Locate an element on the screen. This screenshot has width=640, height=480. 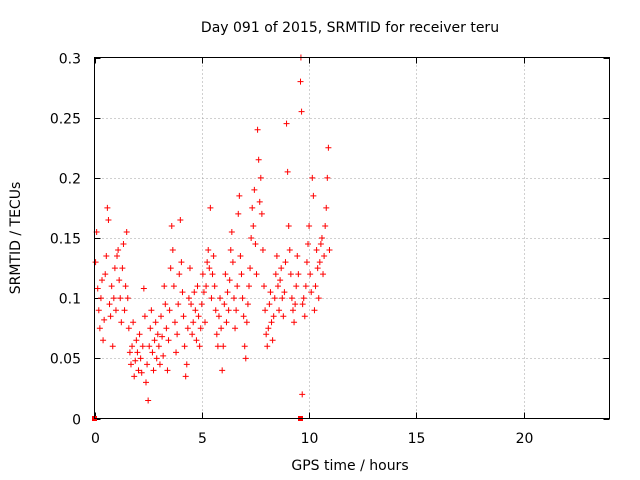
x-tick-label: 5 is located at coordinates (202, 439).